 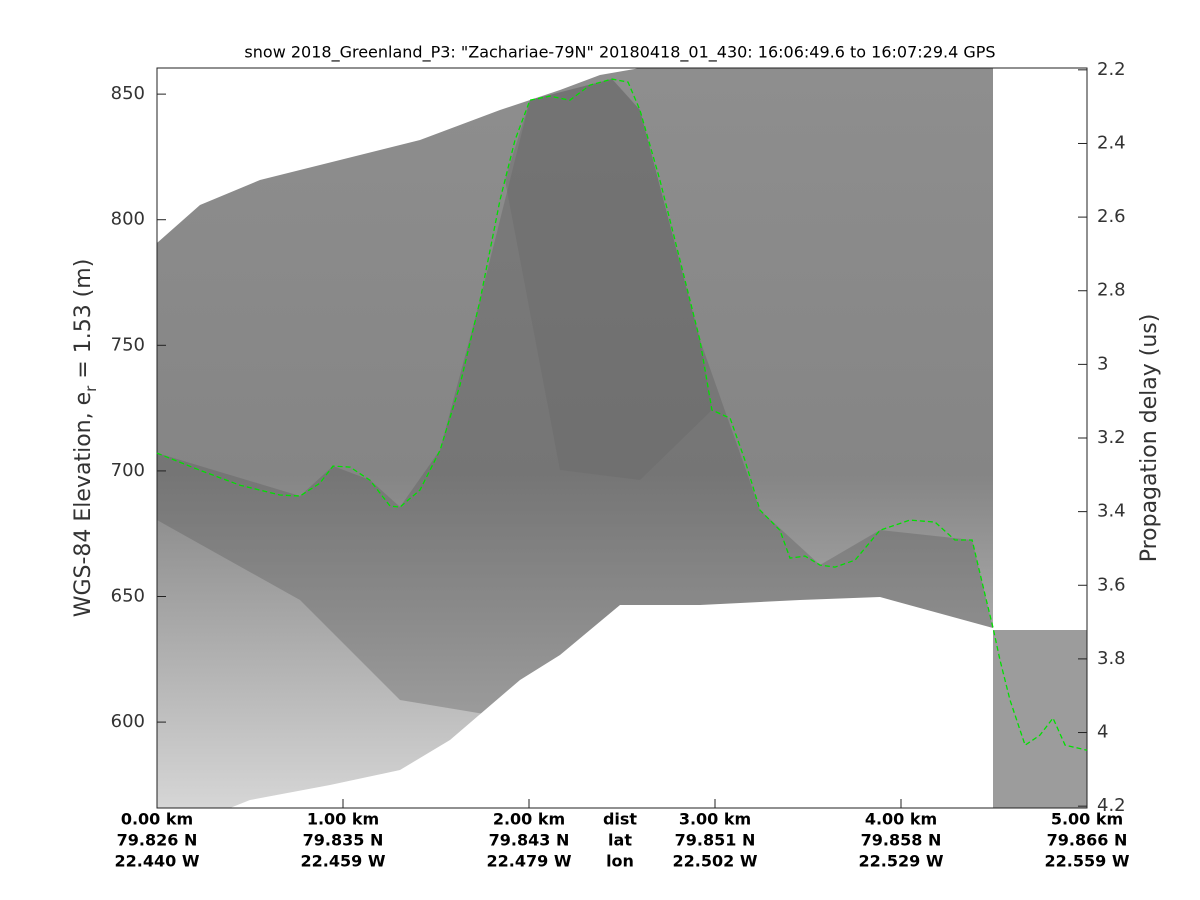 What do you see at coordinates (620, 819) in the screenshot?
I see `x-row-name: dist` at bounding box center [620, 819].